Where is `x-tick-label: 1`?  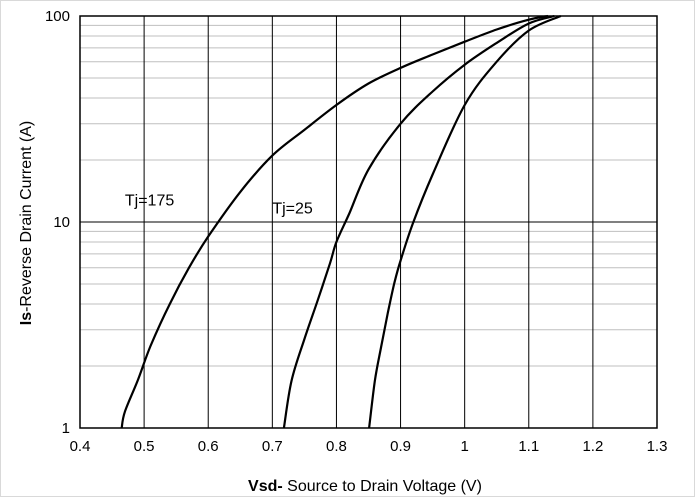
x-tick-label: 1 is located at coordinates (464, 446).